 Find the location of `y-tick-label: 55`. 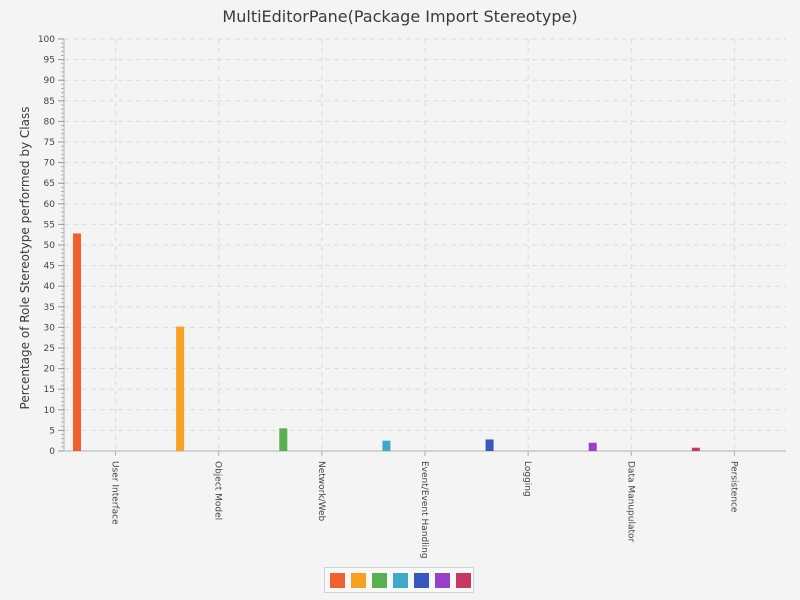

y-tick-label: 55 is located at coordinates (49, 225).